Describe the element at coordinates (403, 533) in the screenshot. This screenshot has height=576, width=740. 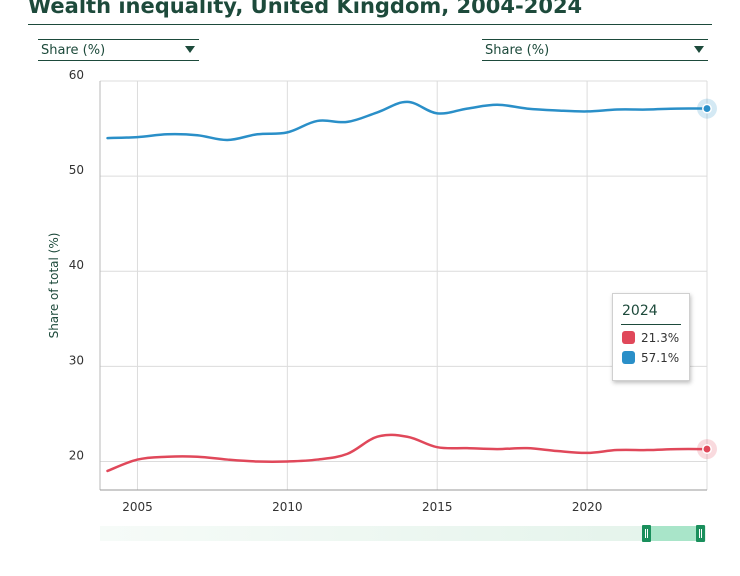
I see `range-scrollbar` at that location.